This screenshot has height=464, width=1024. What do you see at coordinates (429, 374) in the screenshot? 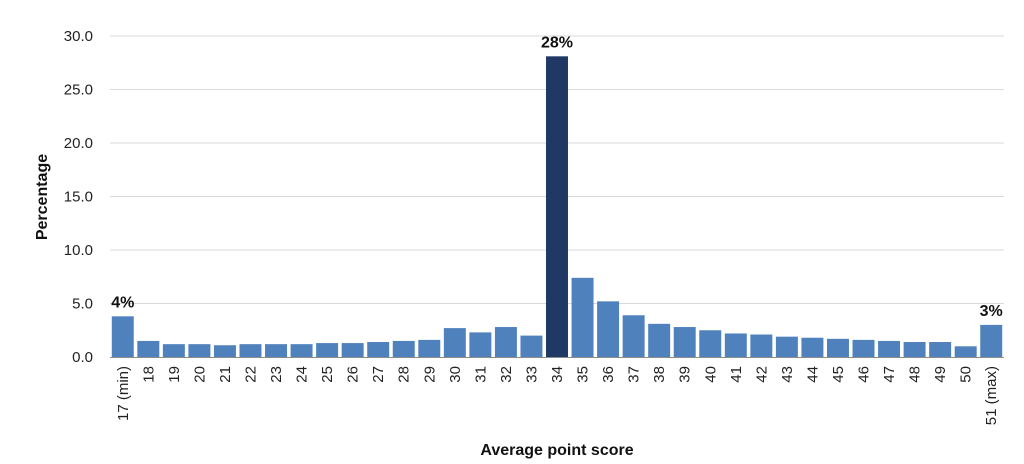
I see `x-tick-label: 29` at bounding box center [429, 374].